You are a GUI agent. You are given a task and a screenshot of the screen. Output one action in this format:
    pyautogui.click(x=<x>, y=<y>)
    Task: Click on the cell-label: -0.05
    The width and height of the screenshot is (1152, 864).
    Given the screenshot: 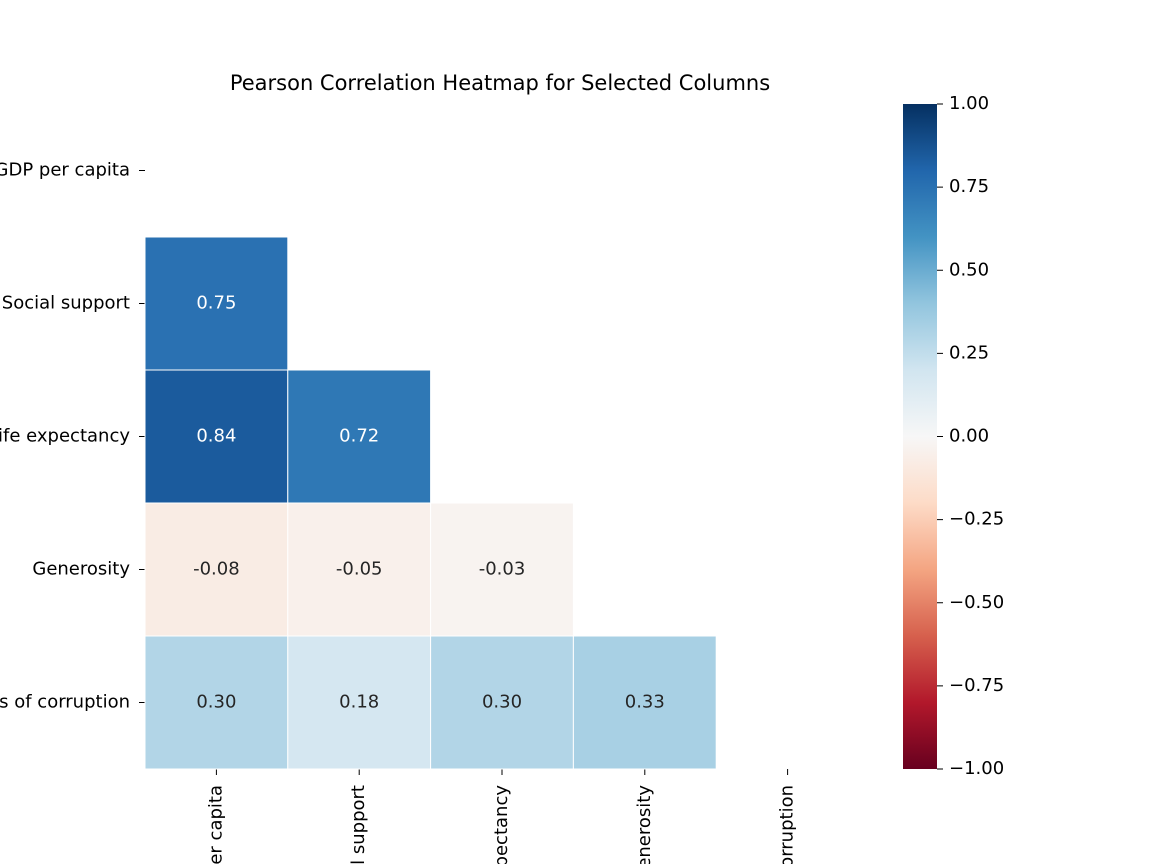 What is the action you would take?
    pyautogui.click(x=359, y=569)
    